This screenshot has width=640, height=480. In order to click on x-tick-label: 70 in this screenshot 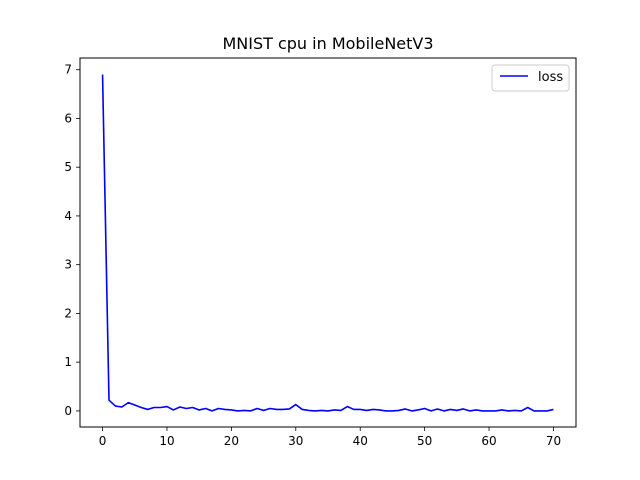, I will do `click(553, 441)`.